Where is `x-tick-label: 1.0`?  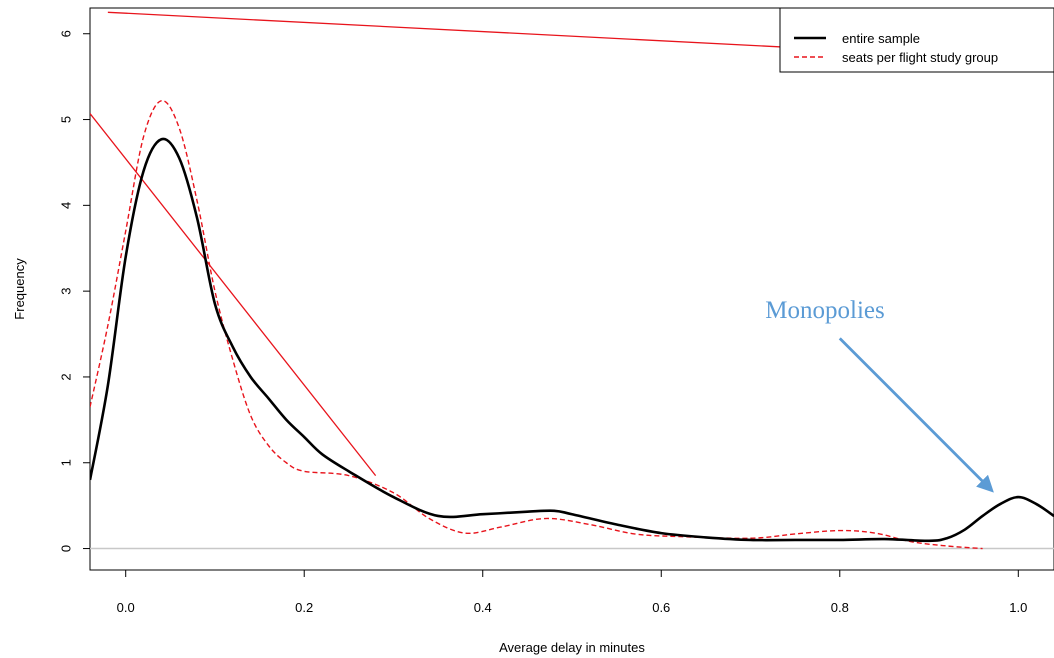 x-tick-label: 1.0 is located at coordinates (1018, 607).